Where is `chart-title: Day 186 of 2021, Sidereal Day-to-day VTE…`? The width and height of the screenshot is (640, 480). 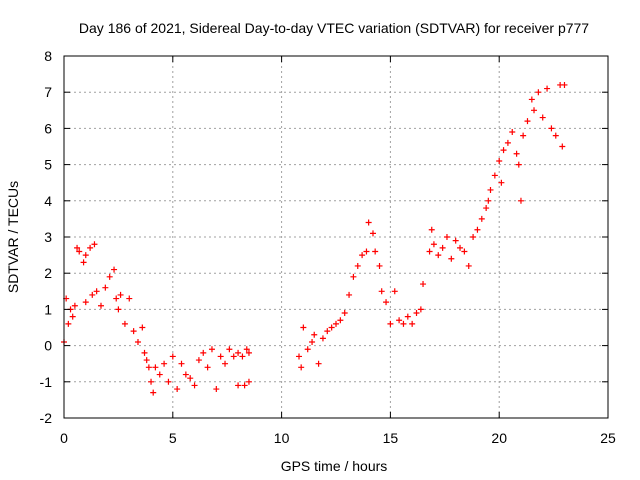
chart-title: Day 186 of 2021, Sidereal Day-to-day VTE… is located at coordinates (334, 28).